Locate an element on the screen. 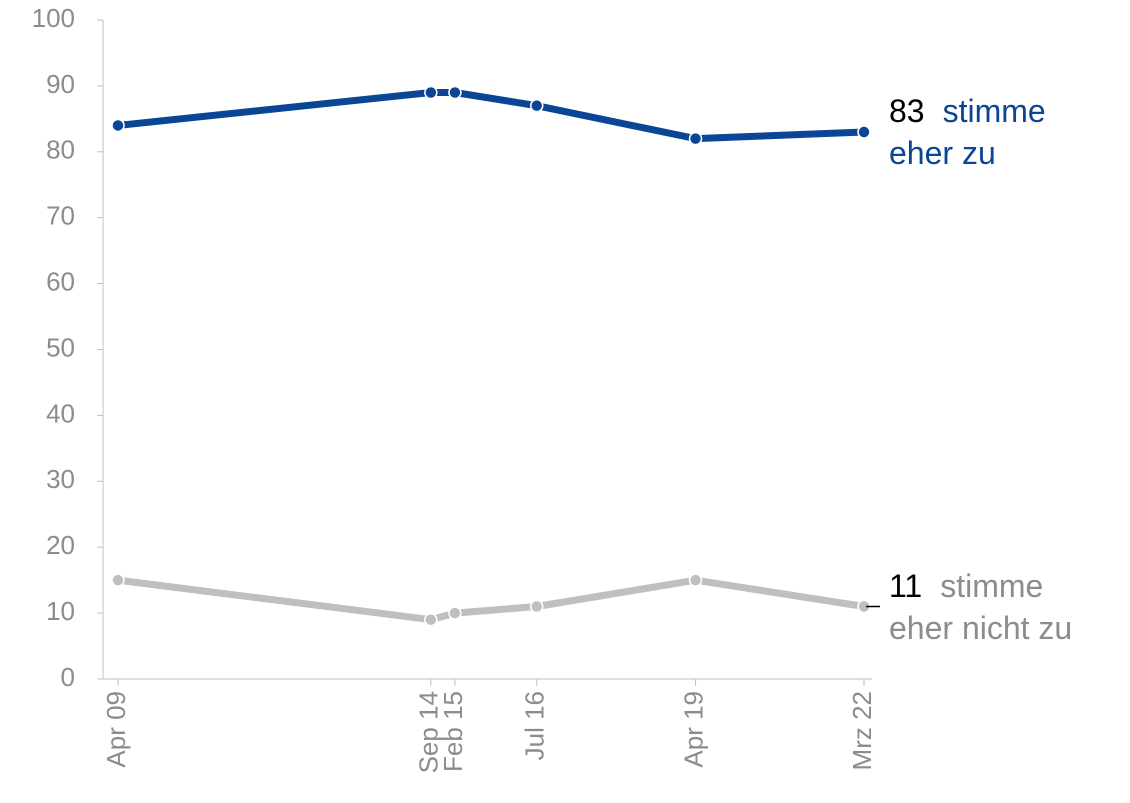  y-tick-label: 100 is located at coordinates (53, 18).